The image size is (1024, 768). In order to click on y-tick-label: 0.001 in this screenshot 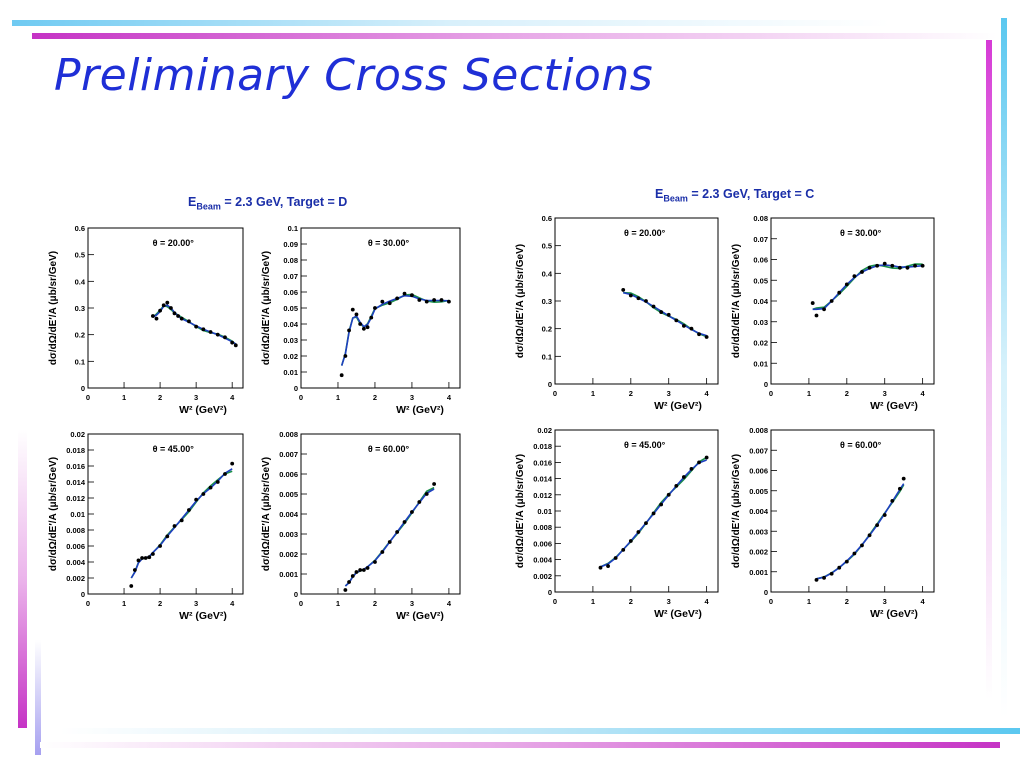, I will do `click(758, 572)`.